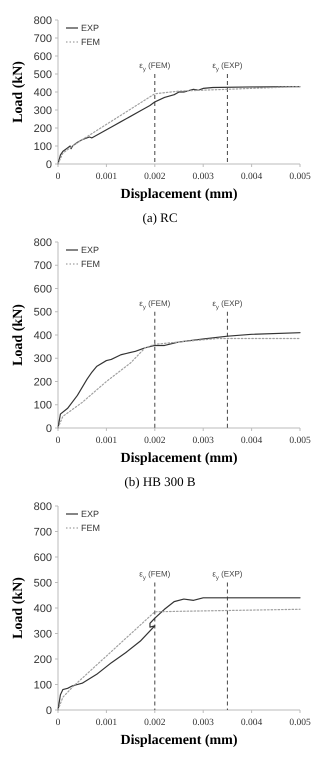 The width and height of the screenshot is (320, 769). Describe the element at coordinates (160, 481) in the screenshot. I see `text: (b) HB 300 B` at that location.